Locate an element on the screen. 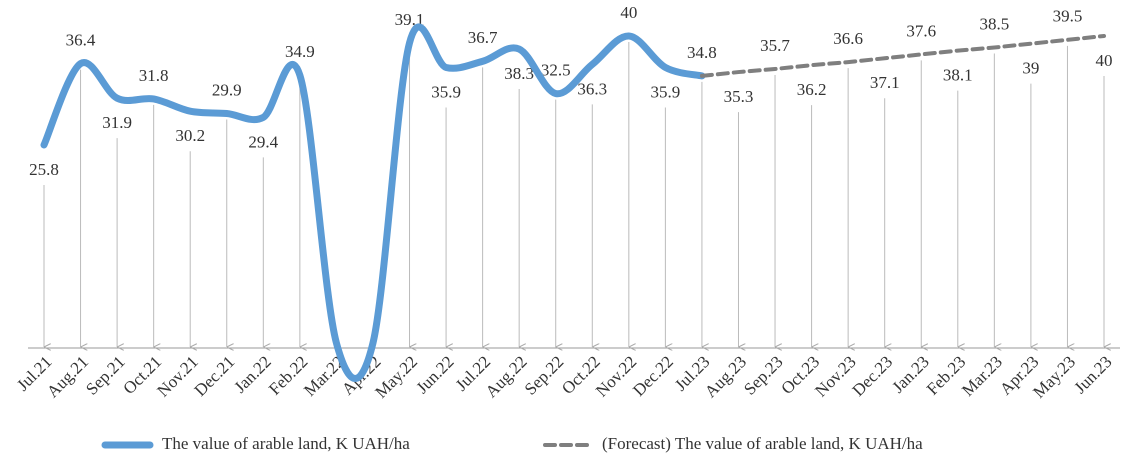 This screenshot has height=456, width=1123. data-label: 35.7 is located at coordinates (775, 45).